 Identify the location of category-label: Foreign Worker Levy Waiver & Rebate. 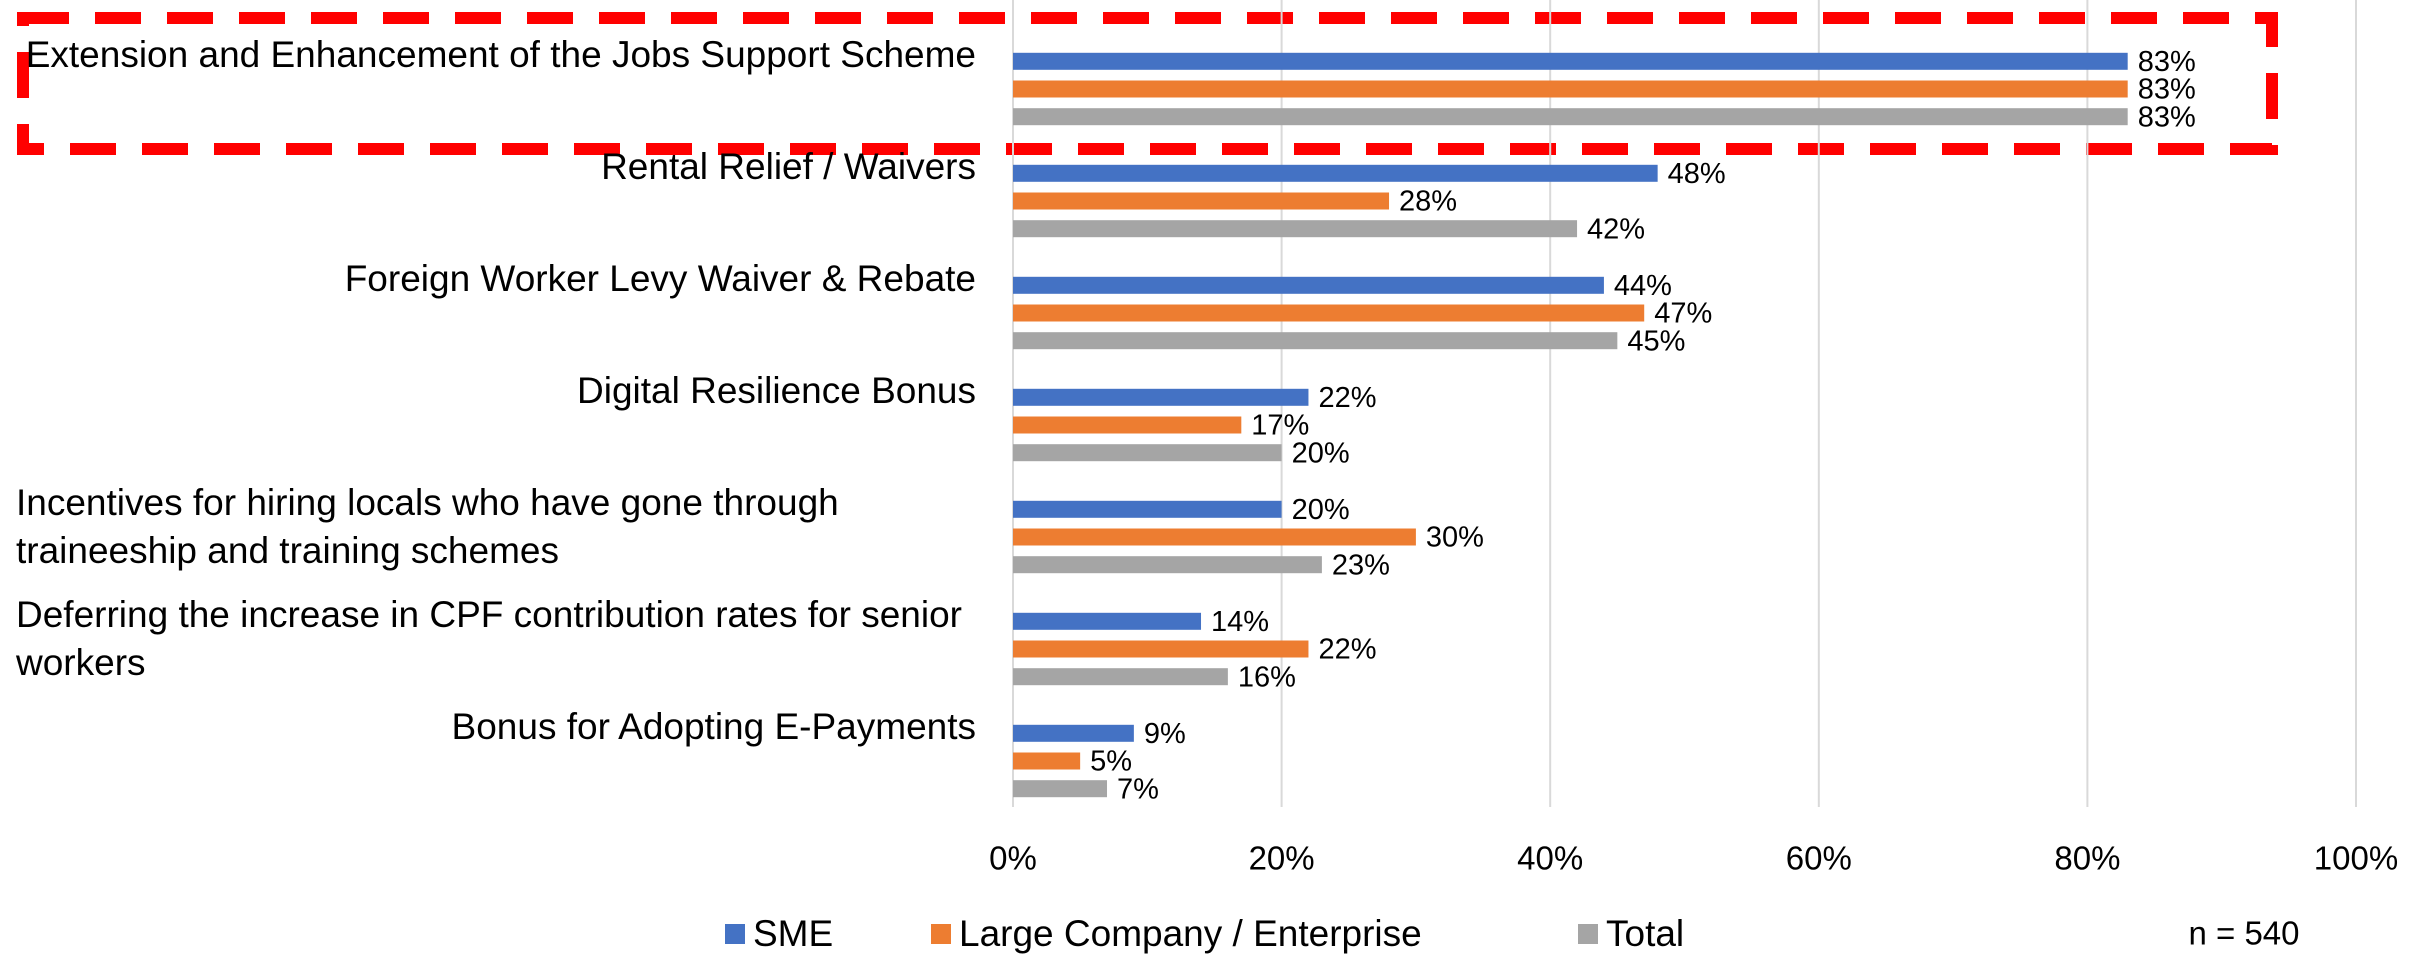
(660, 278).